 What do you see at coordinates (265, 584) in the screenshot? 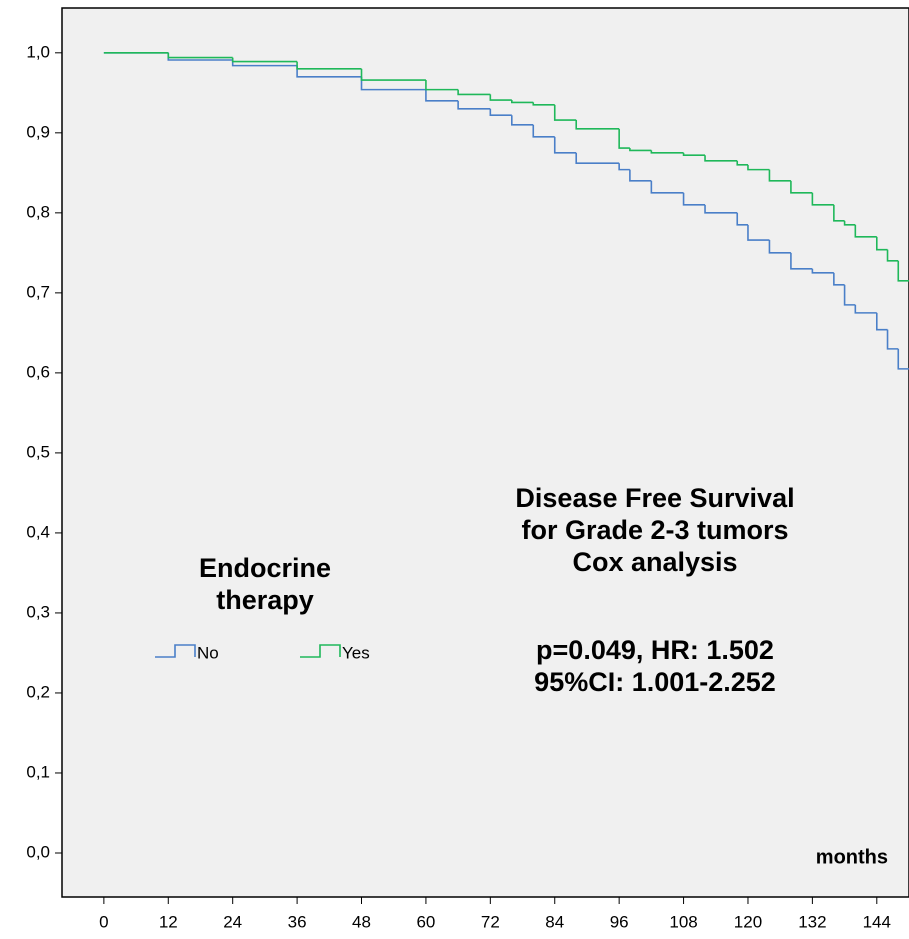
I see `legend-title: Endocrine therapy` at bounding box center [265, 584].